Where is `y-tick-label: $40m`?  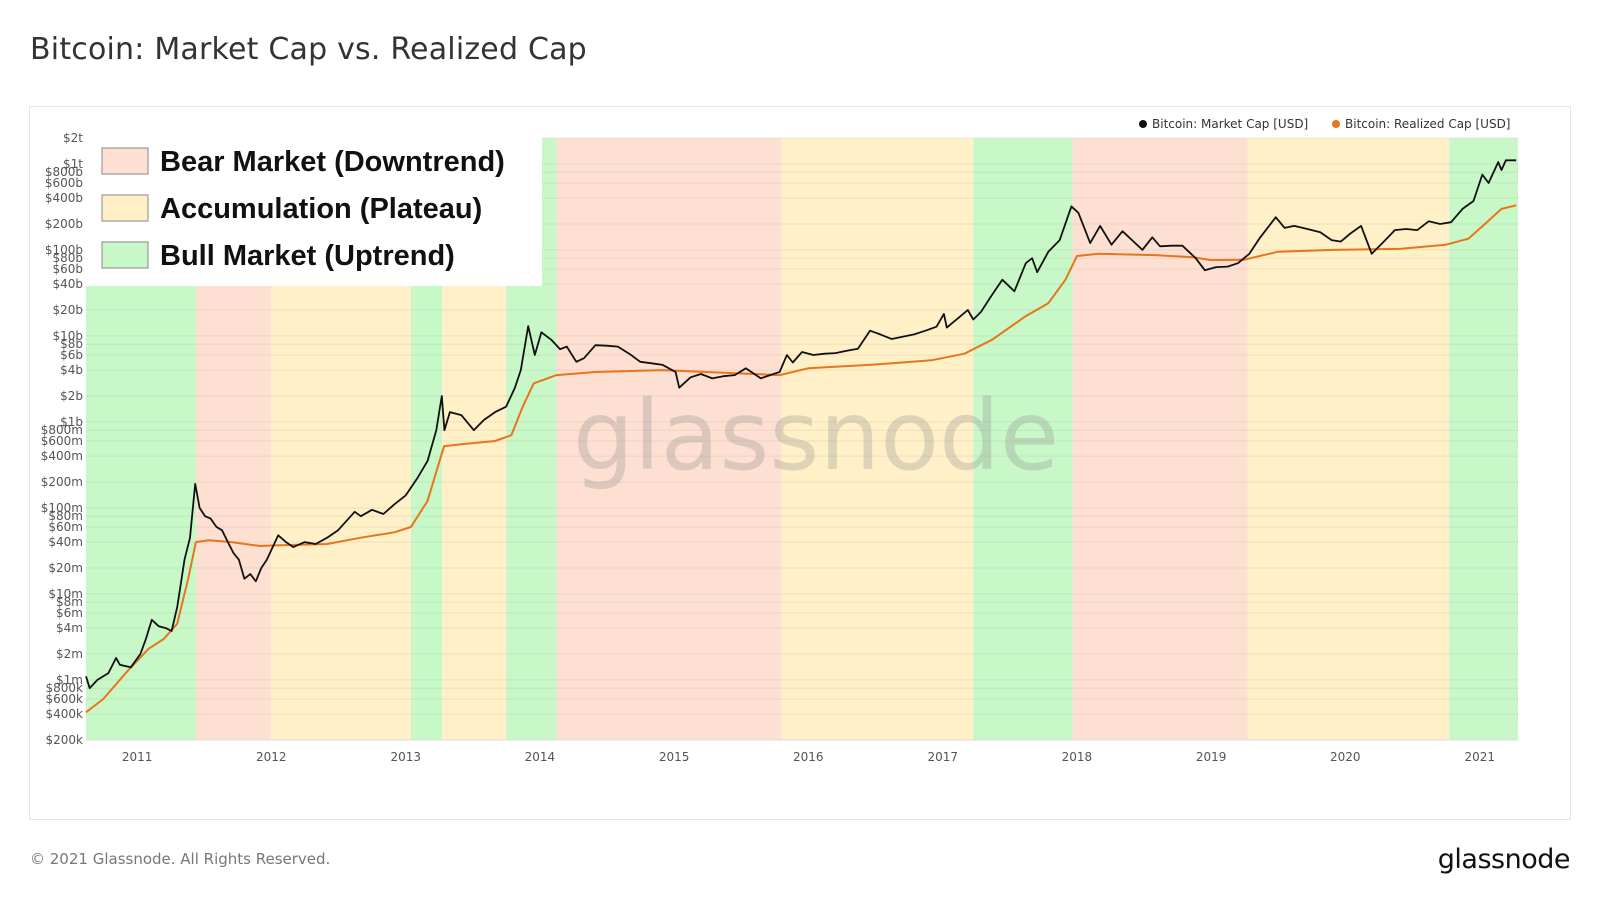 y-tick-label: $40m is located at coordinates (65, 542).